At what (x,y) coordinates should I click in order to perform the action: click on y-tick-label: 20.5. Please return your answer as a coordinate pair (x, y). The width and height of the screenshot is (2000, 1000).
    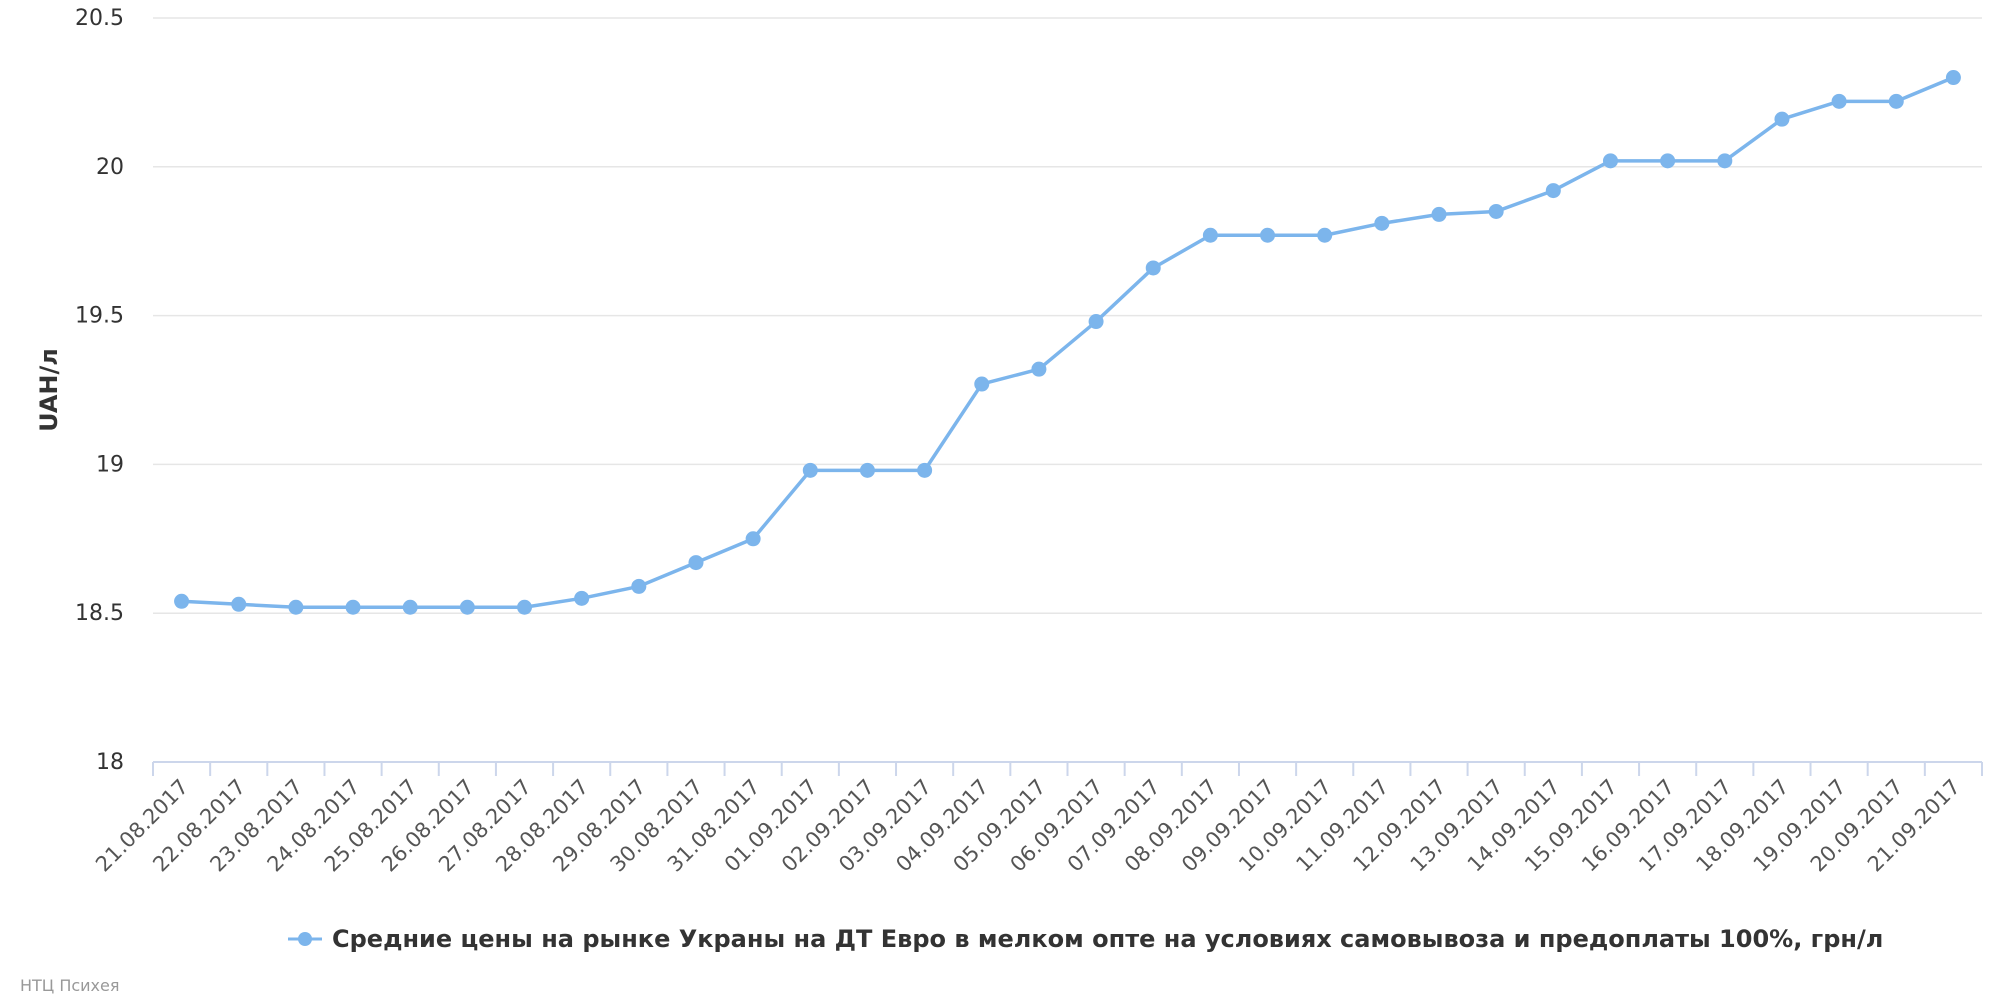
    Looking at the image, I should click on (99, 18).